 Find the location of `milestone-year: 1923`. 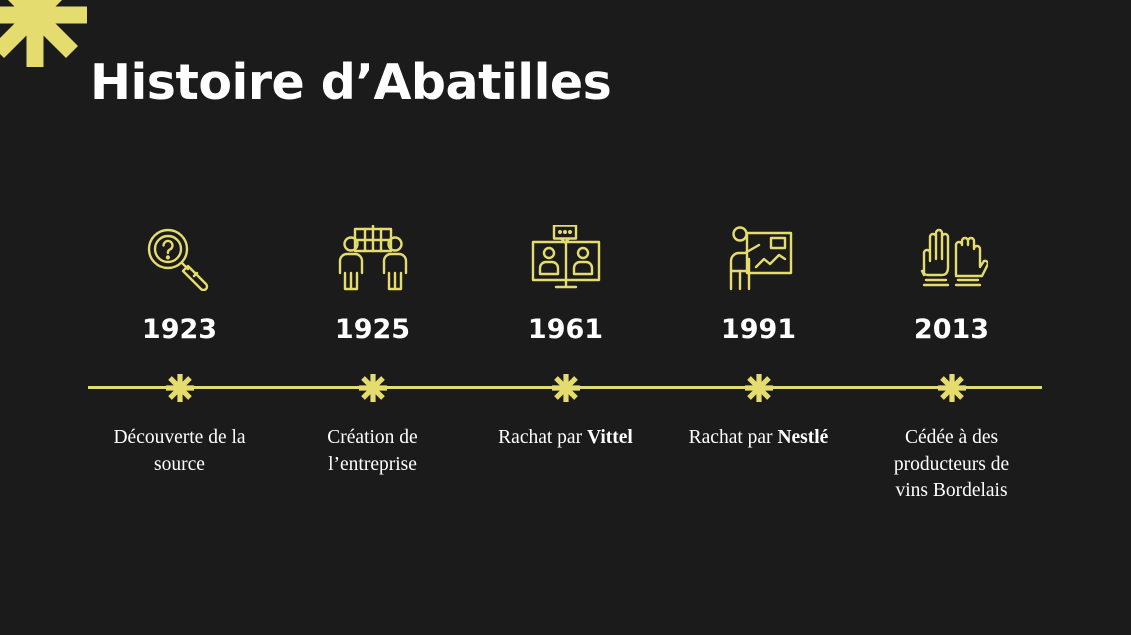

milestone-year: 1923 is located at coordinates (179, 329).